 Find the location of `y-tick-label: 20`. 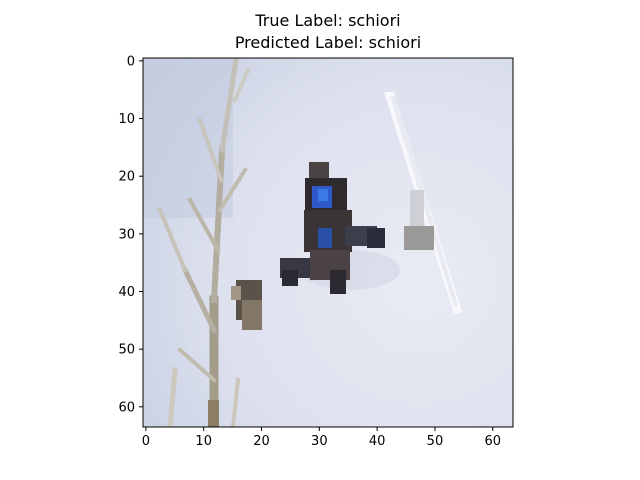

y-tick-label: 20 is located at coordinates (126, 177).